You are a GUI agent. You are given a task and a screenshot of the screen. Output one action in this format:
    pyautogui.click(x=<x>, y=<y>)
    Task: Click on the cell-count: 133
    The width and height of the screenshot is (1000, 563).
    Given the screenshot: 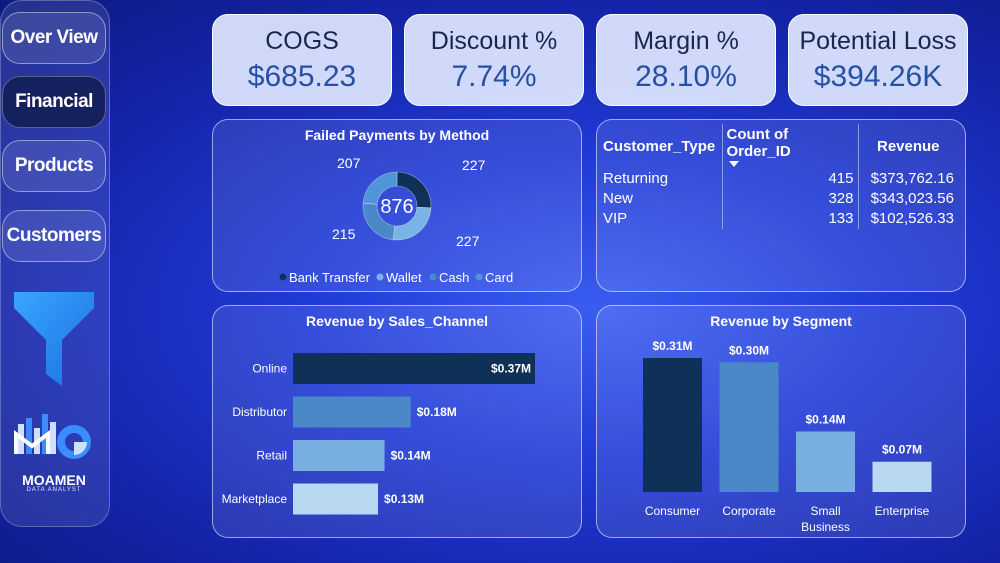 What is the action you would take?
    pyautogui.click(x=790, y=219)
    